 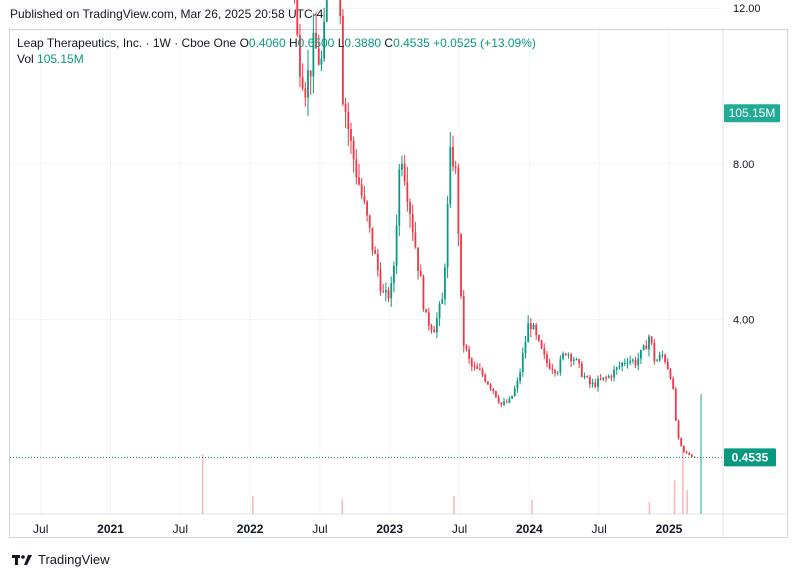 I want to click on high-label: H, so click(x=293, y=43).